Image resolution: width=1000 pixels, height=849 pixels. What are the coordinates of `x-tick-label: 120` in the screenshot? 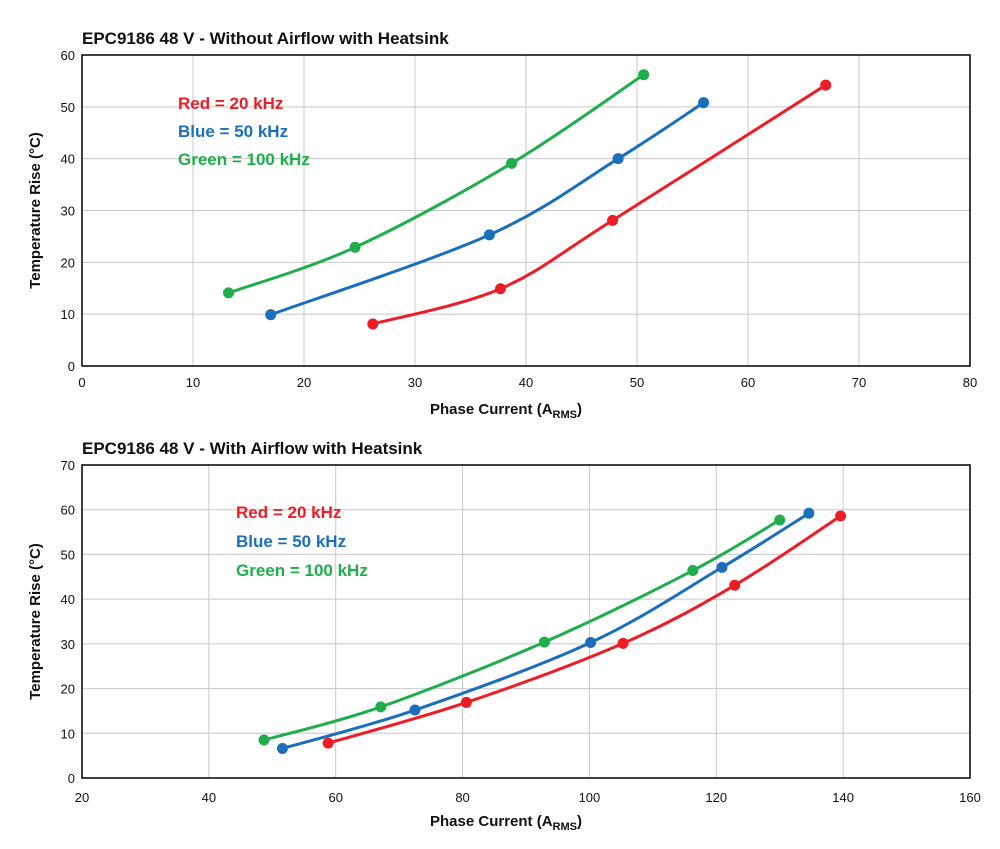 It's located at (716, 797).